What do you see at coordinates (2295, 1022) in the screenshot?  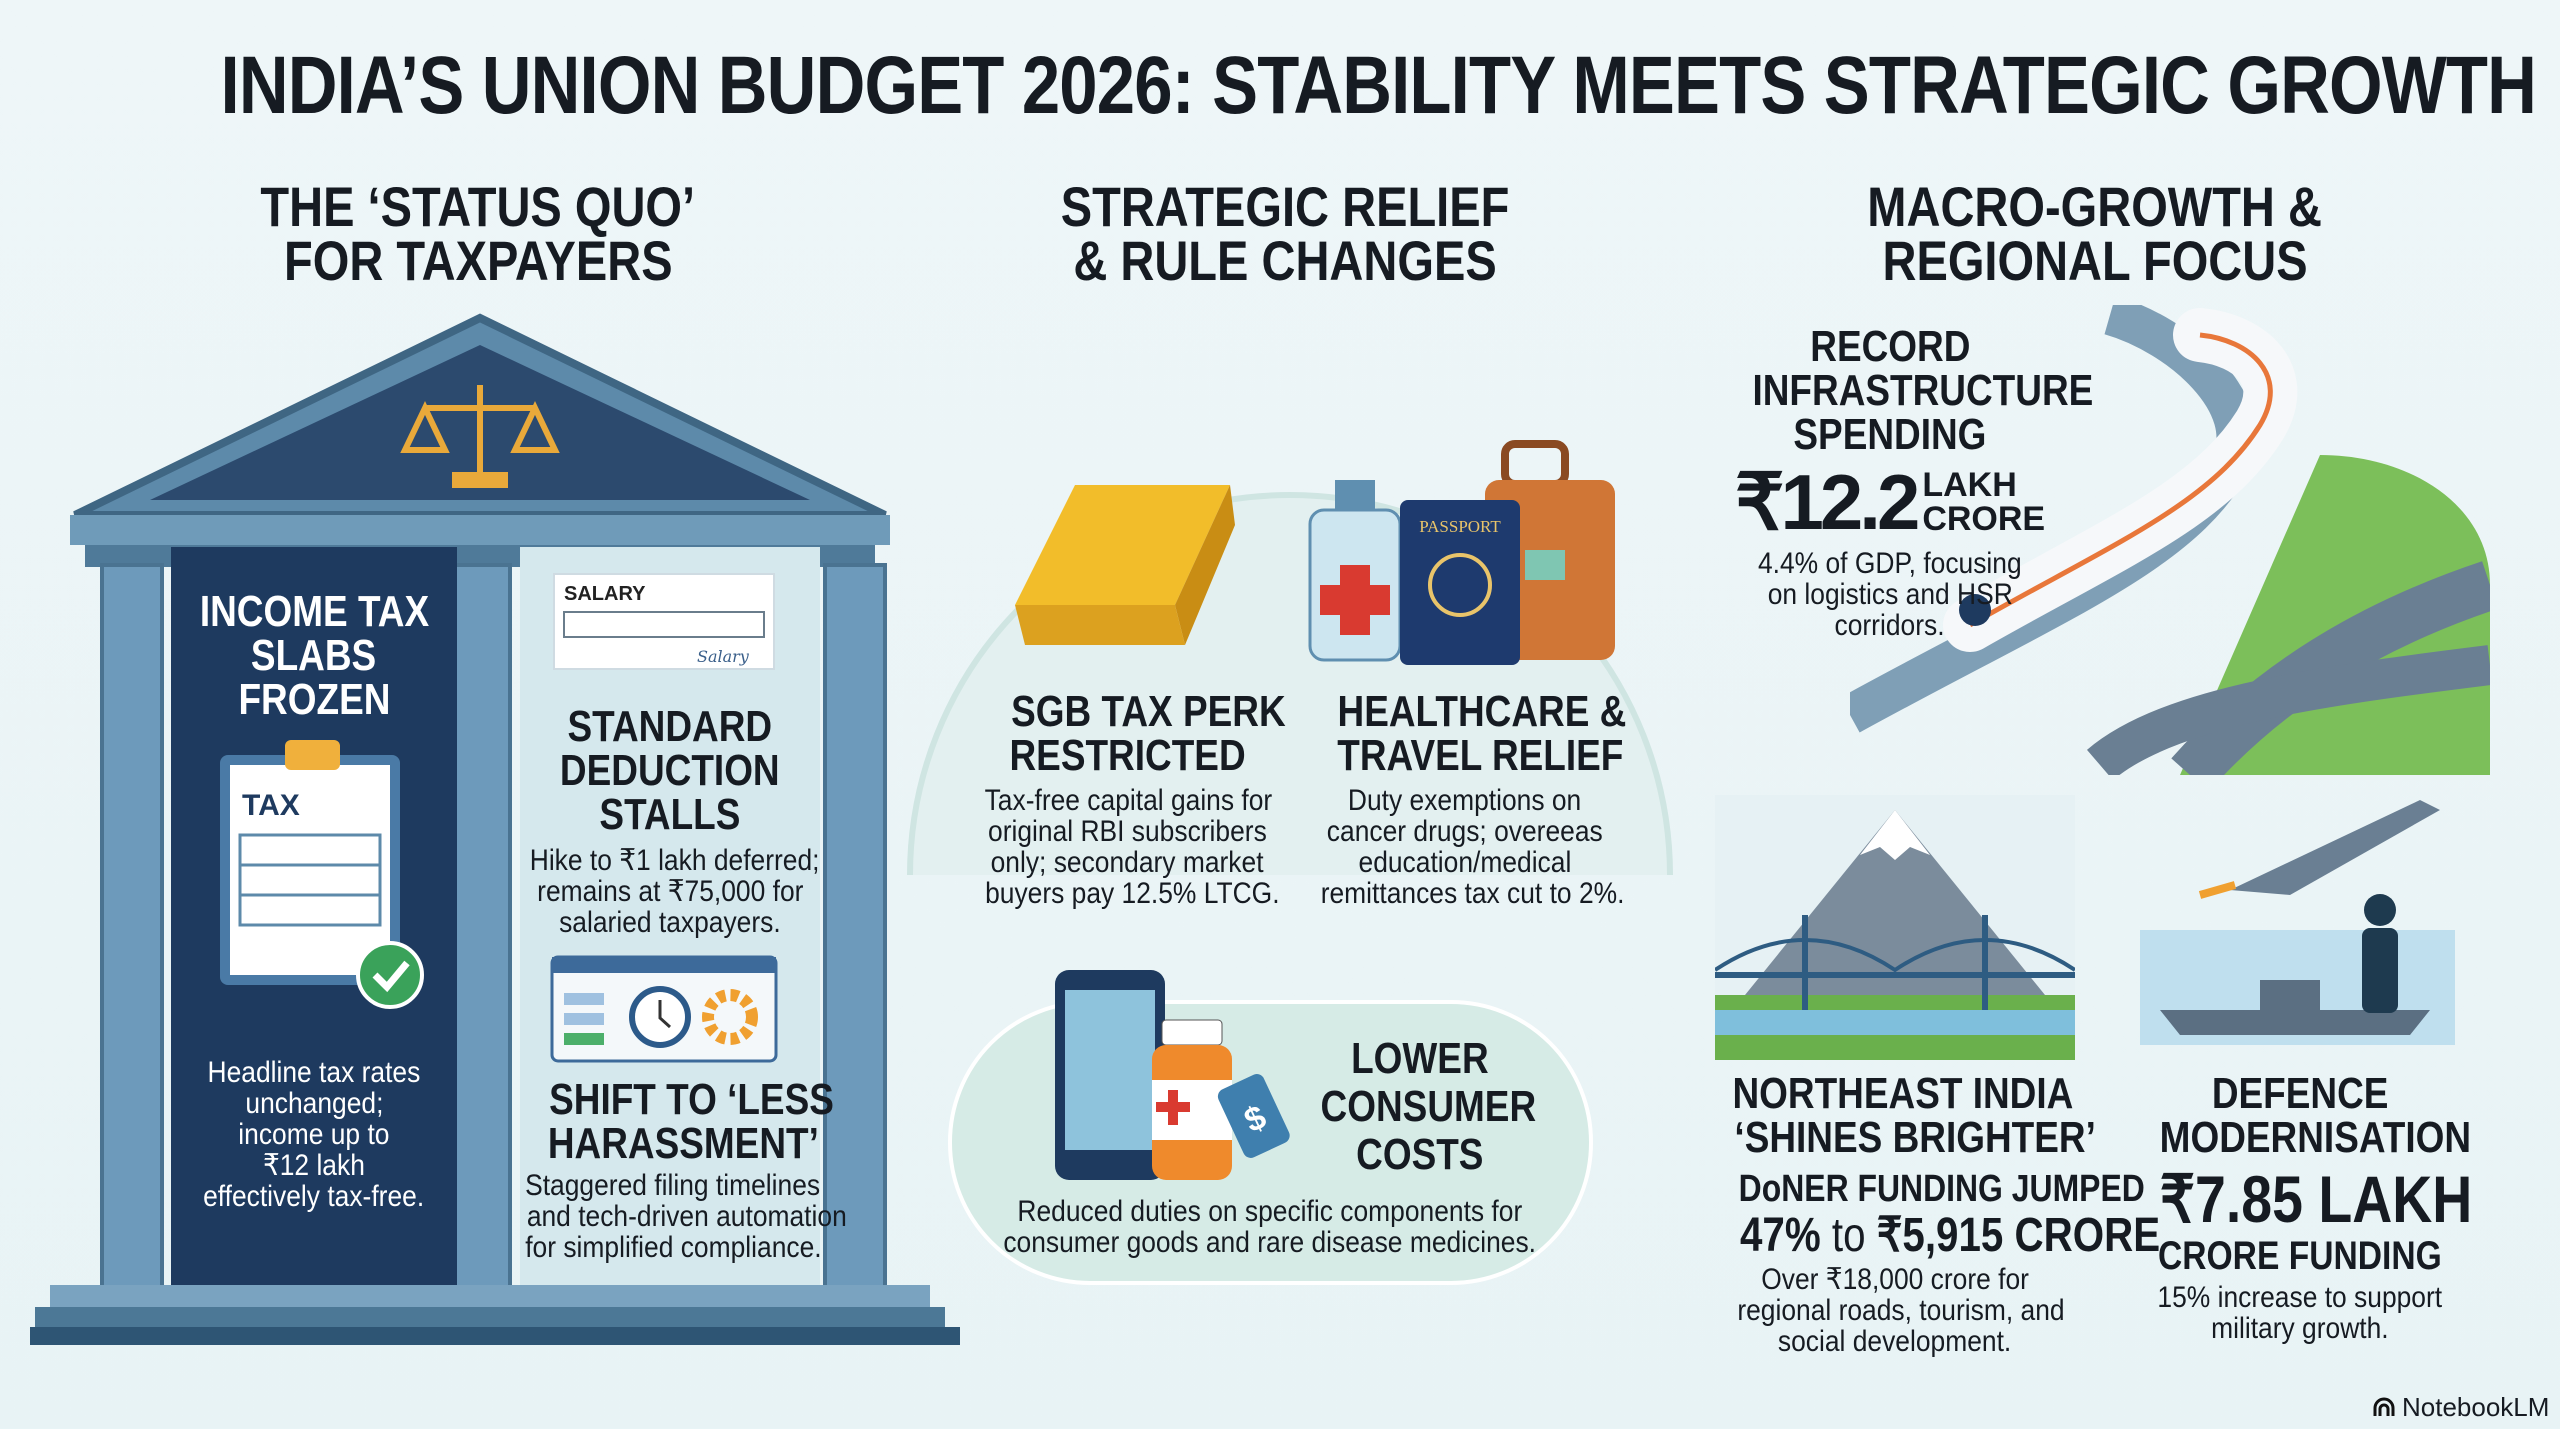 I see `warship-icon` at bounding box center [2295, 1022].